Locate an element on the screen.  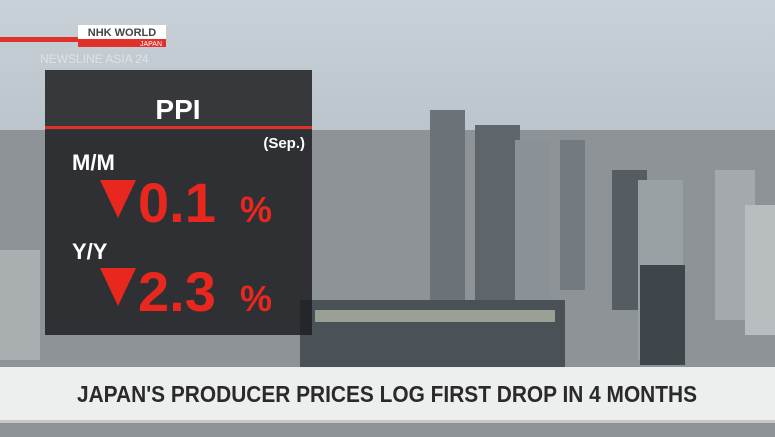
headline-bar is located at coordinates (387, 394).